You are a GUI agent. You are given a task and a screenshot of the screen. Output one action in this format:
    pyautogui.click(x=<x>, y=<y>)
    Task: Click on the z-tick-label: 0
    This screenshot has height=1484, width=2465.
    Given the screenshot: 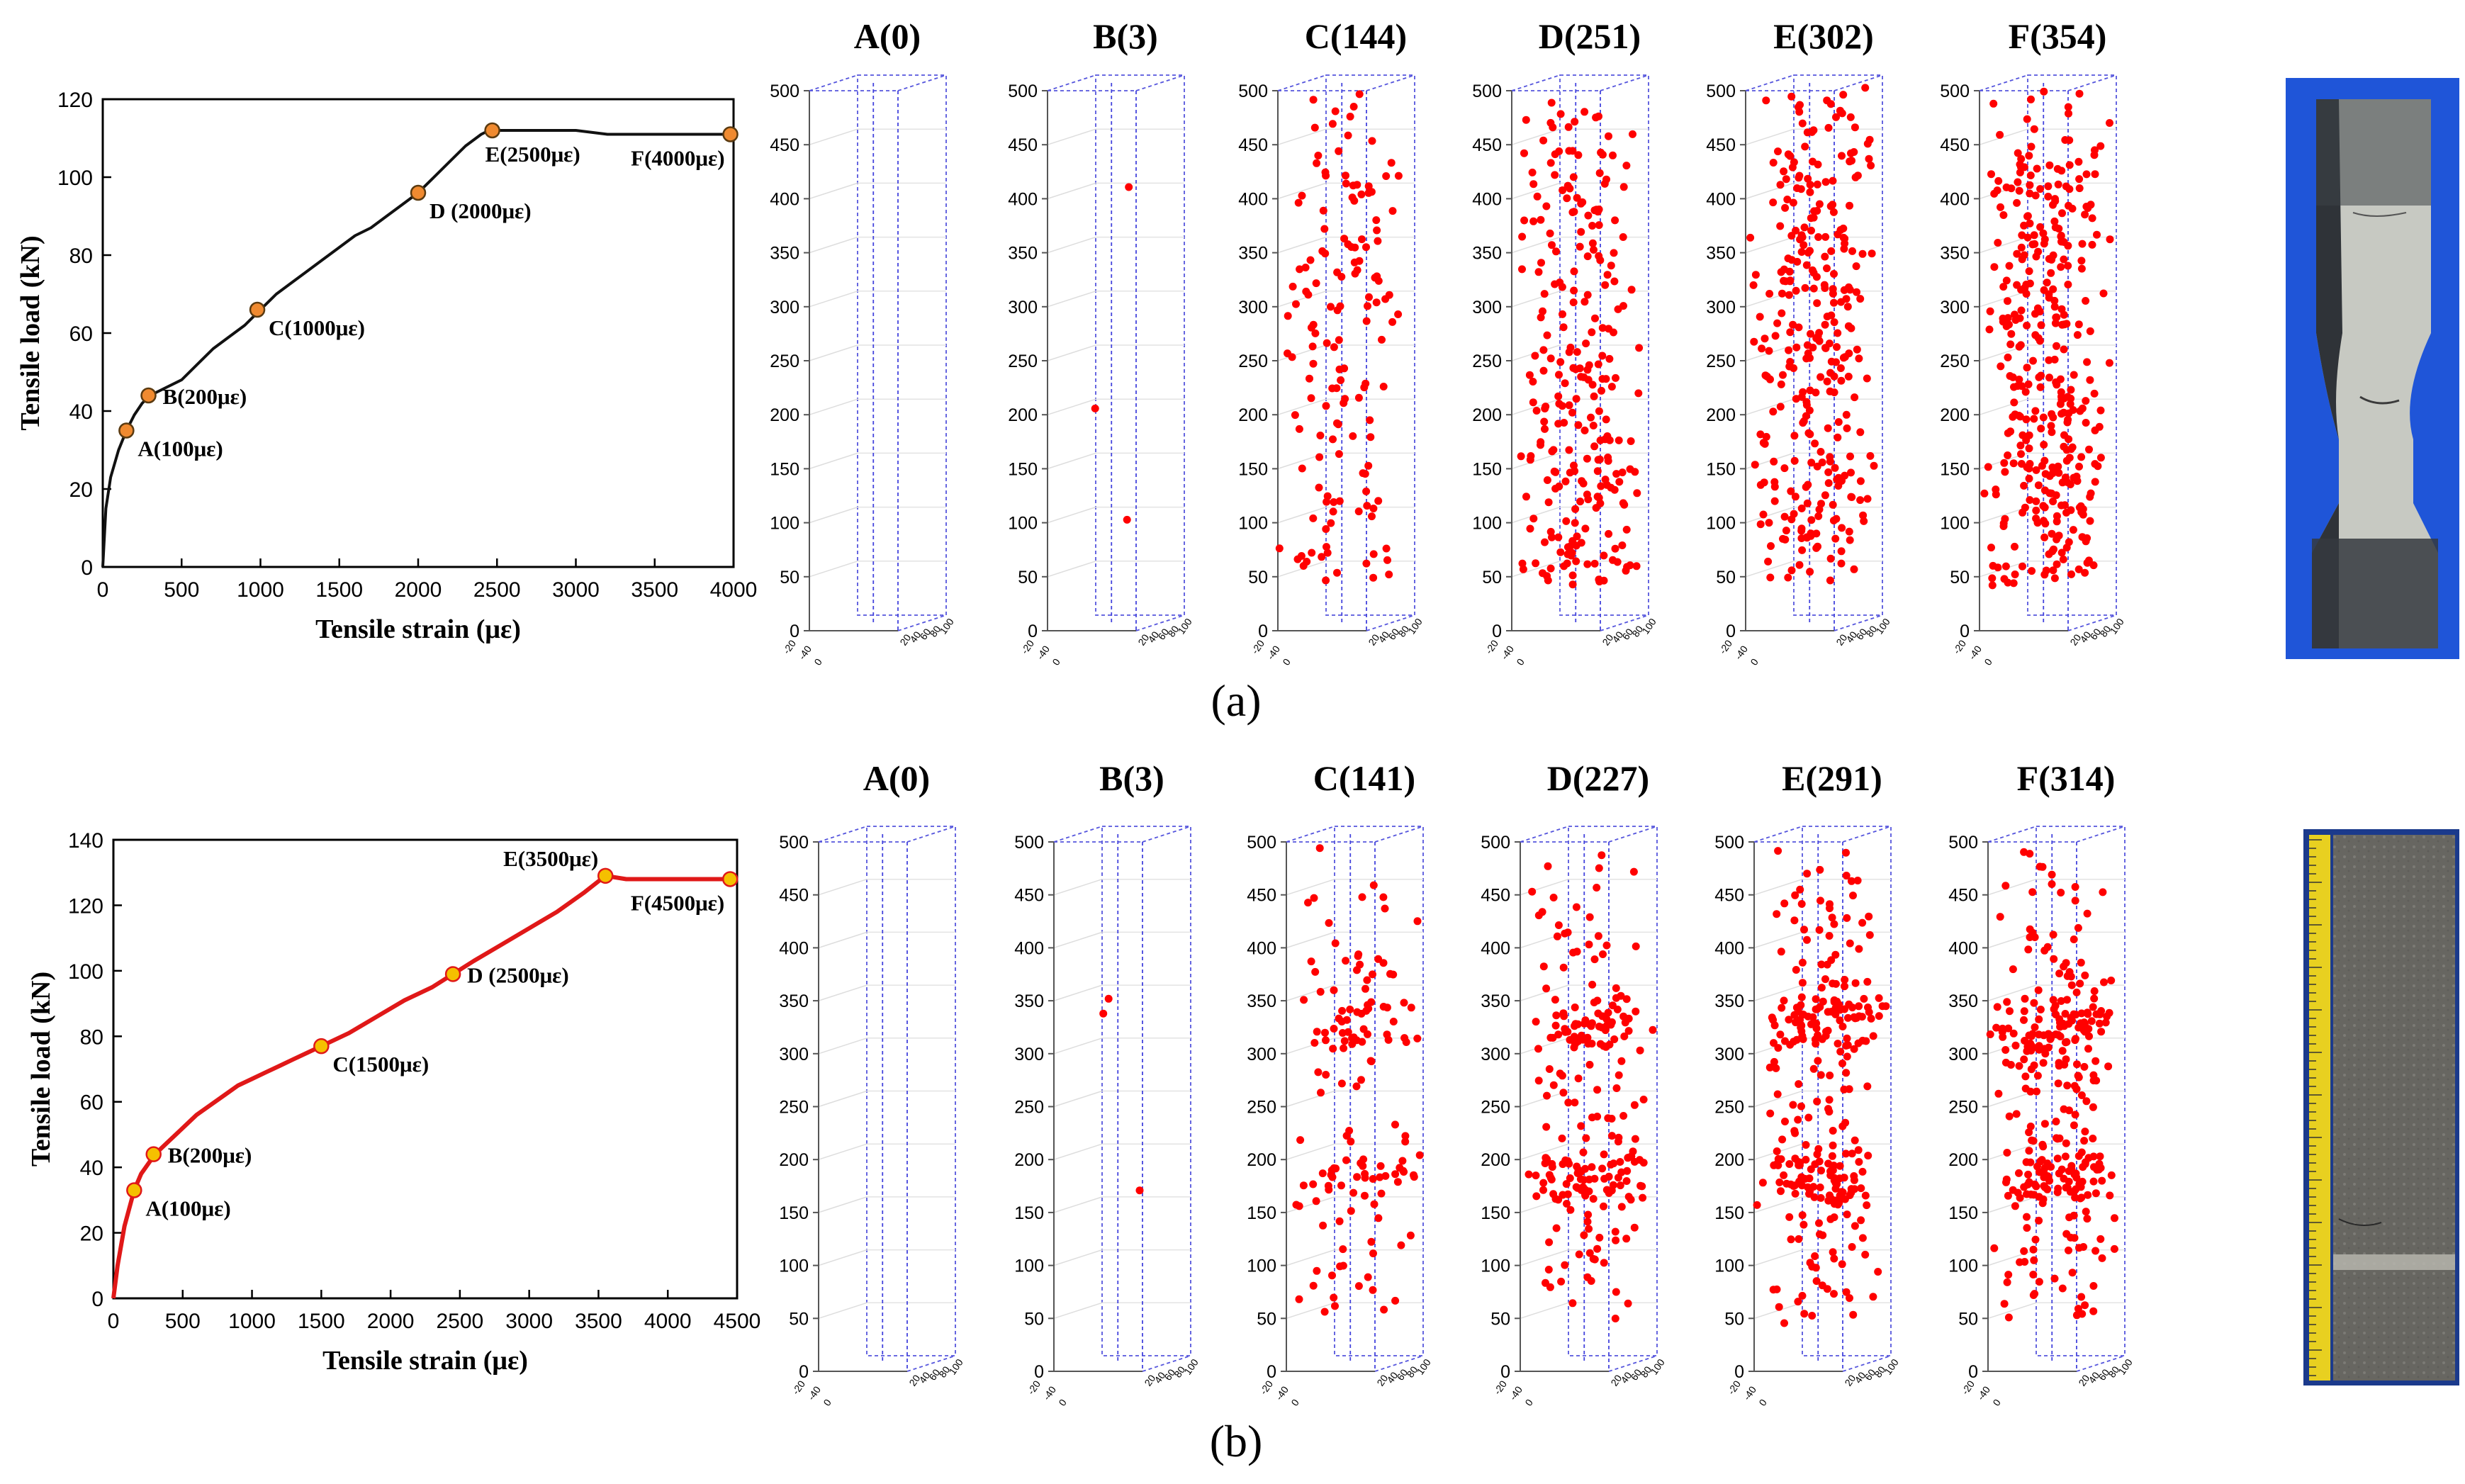 What is the action you would take?
    pyautogui.click(x=1039, y=1372)
    